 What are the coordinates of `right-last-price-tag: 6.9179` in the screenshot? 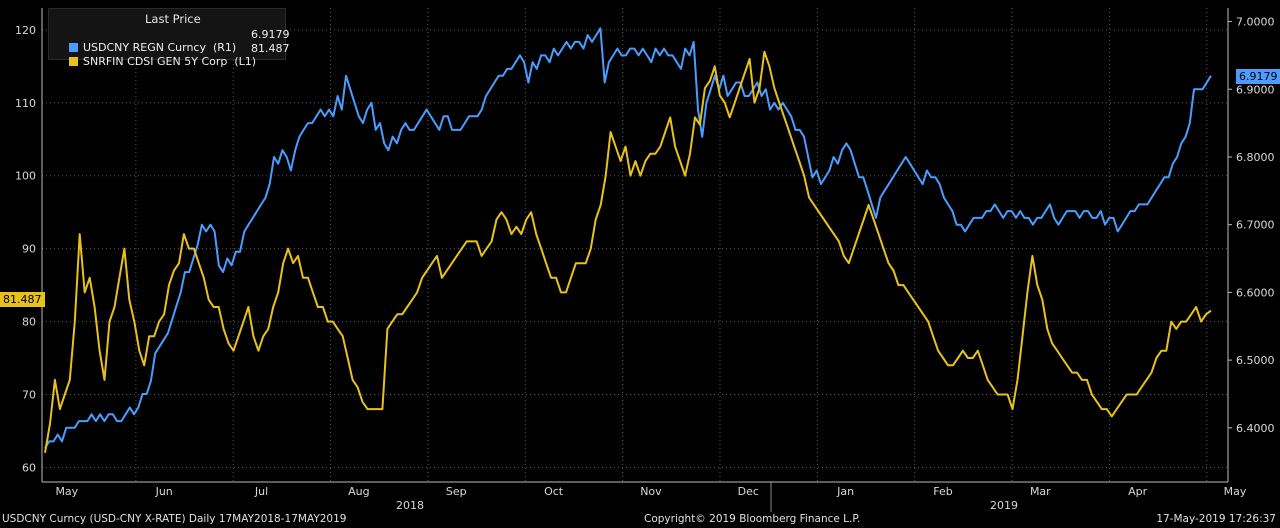 It's located at (1258, 76).